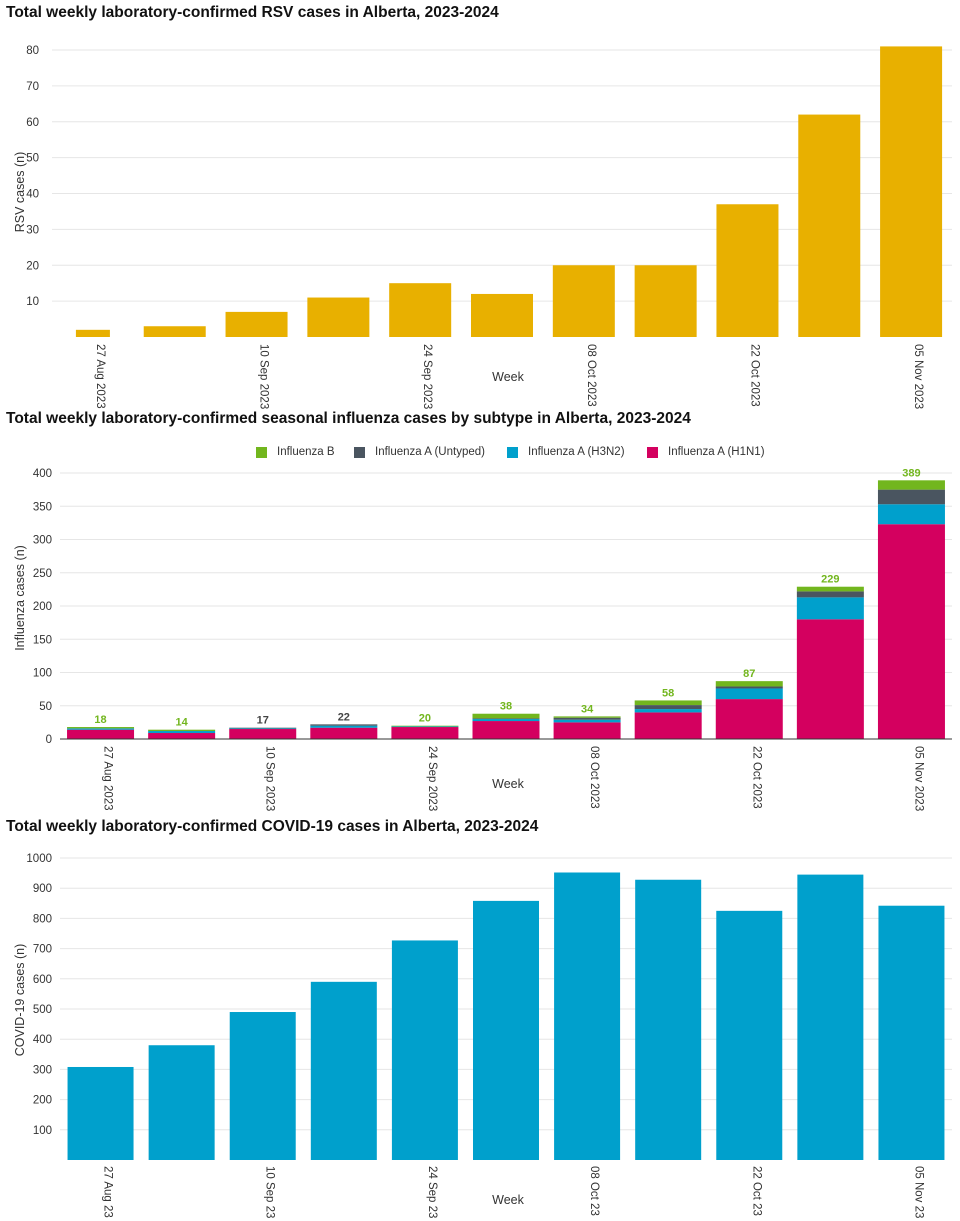 The width and height of the screenshot is (960, 1221). Describe the element at coordinates (32, 123) in the screenshot. I see `y-tick-label: 60` at that location.